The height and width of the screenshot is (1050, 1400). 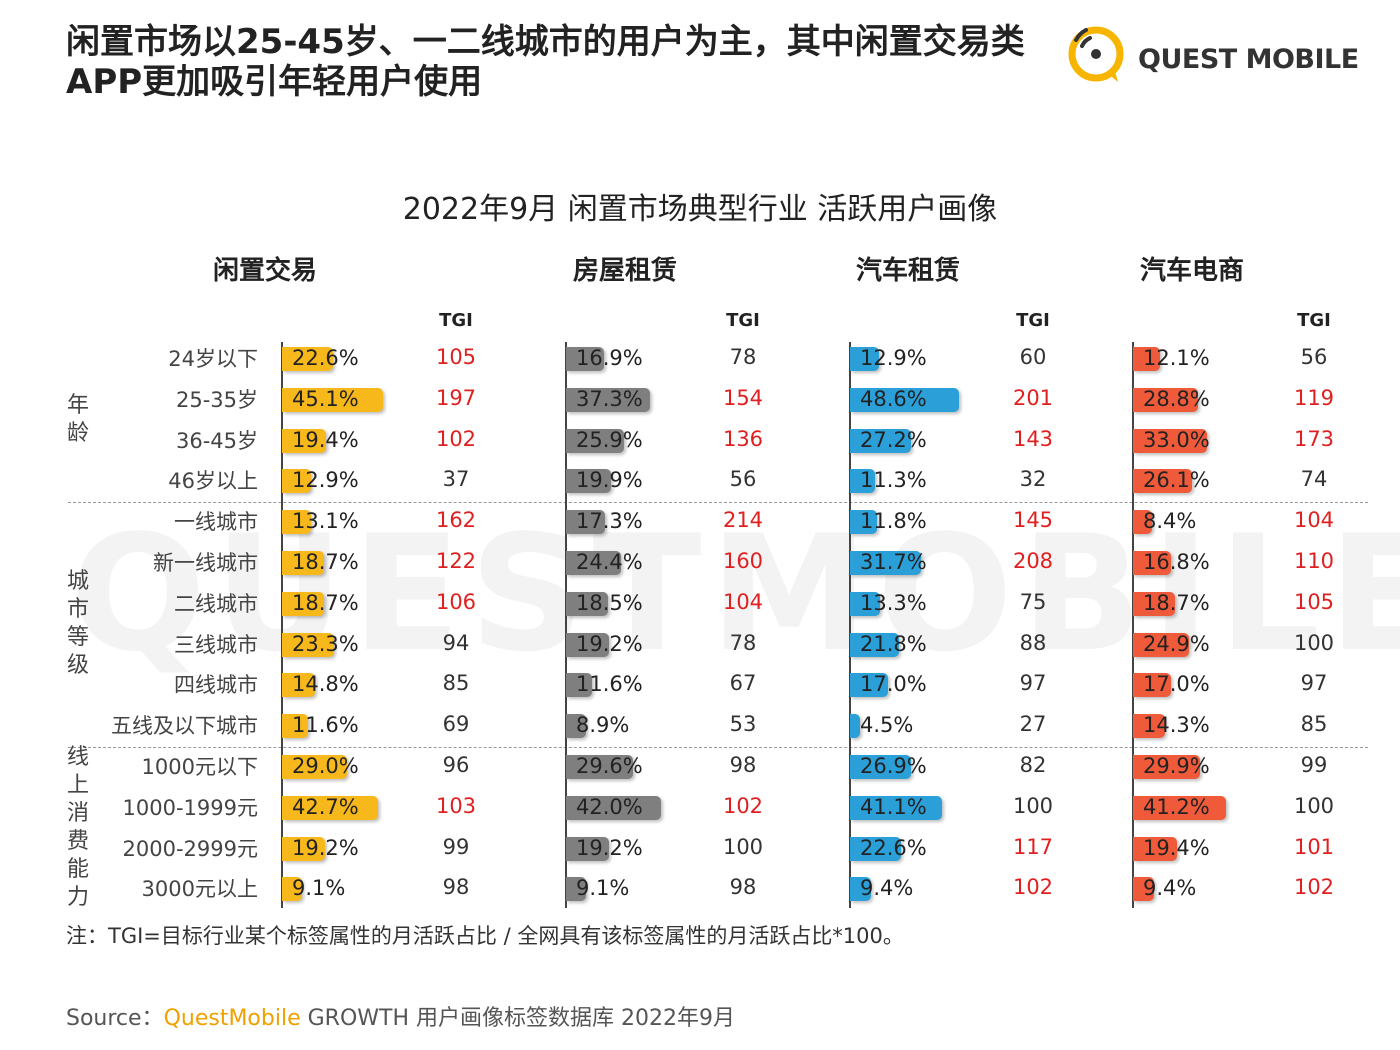 What do you see at coordinates (213, 359) in the screenshot?
I see `row-label: 24岁以下` at bounding box center [213, 359].